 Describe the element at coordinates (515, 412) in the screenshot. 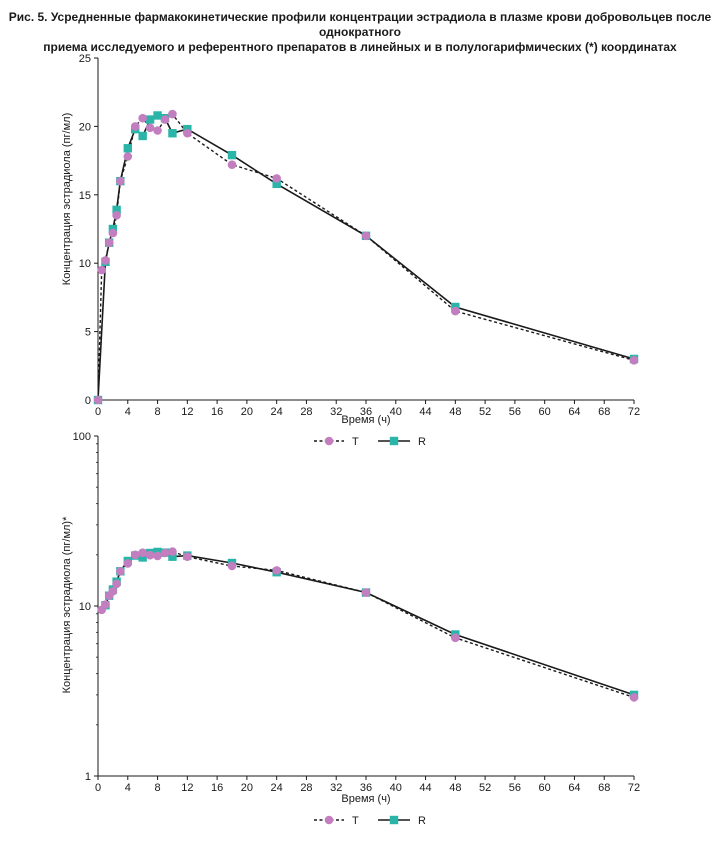

I see `x-tick-label: 56` at that location.